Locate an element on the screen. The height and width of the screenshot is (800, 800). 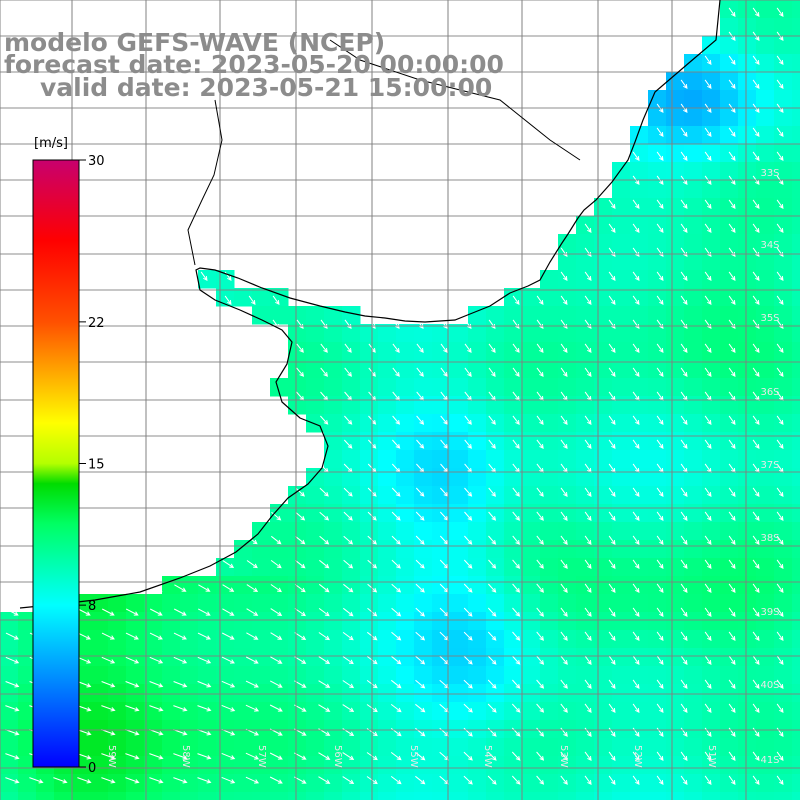
lon-label: 56W is located at coordinates (337, 756).